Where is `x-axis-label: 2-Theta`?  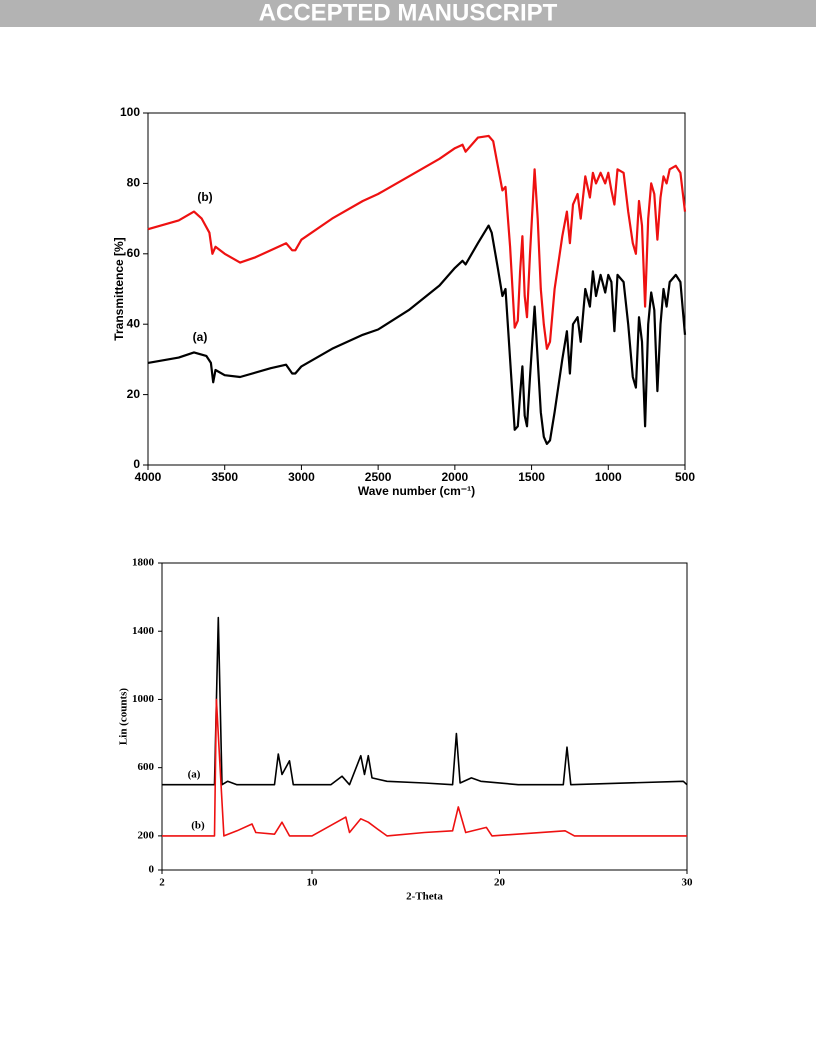 x-axis-label: 2-Theta is located at coordinates (424, 897).